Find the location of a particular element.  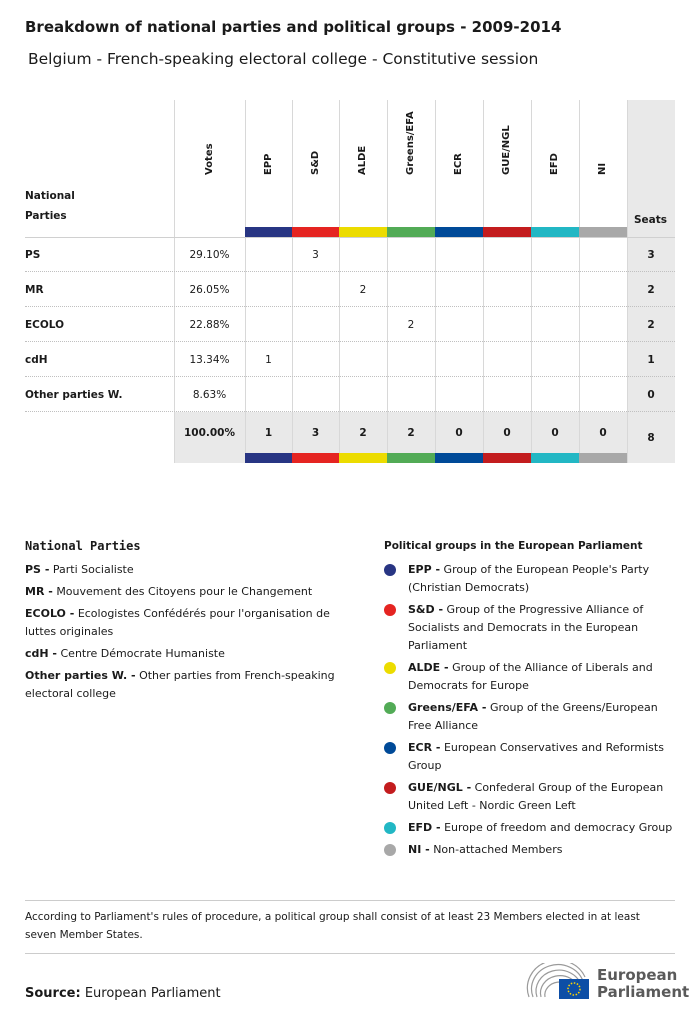

european-parliament-logo: European Parliament is located at coordinates (607, 981).